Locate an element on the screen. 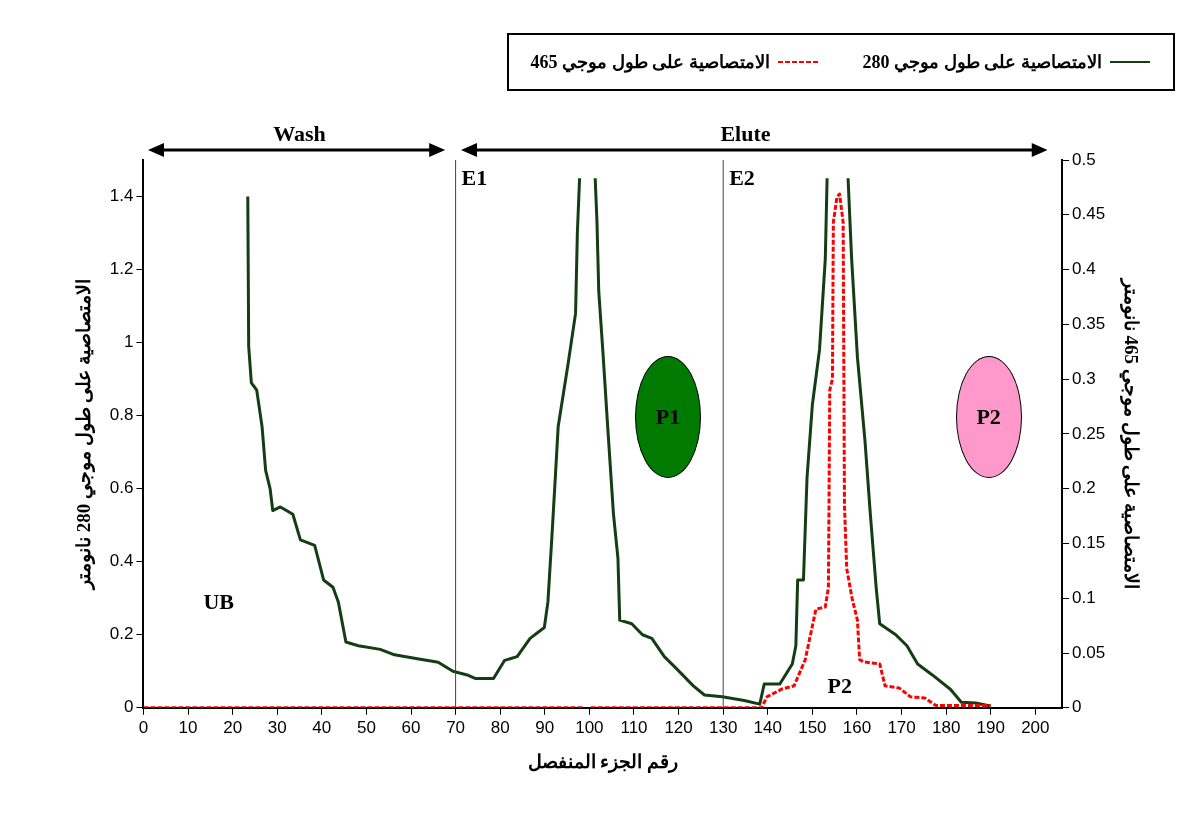  y-axis-title: الامتصاصية على طول موجي 280 نانومتر is located at coordinates (85, 435).